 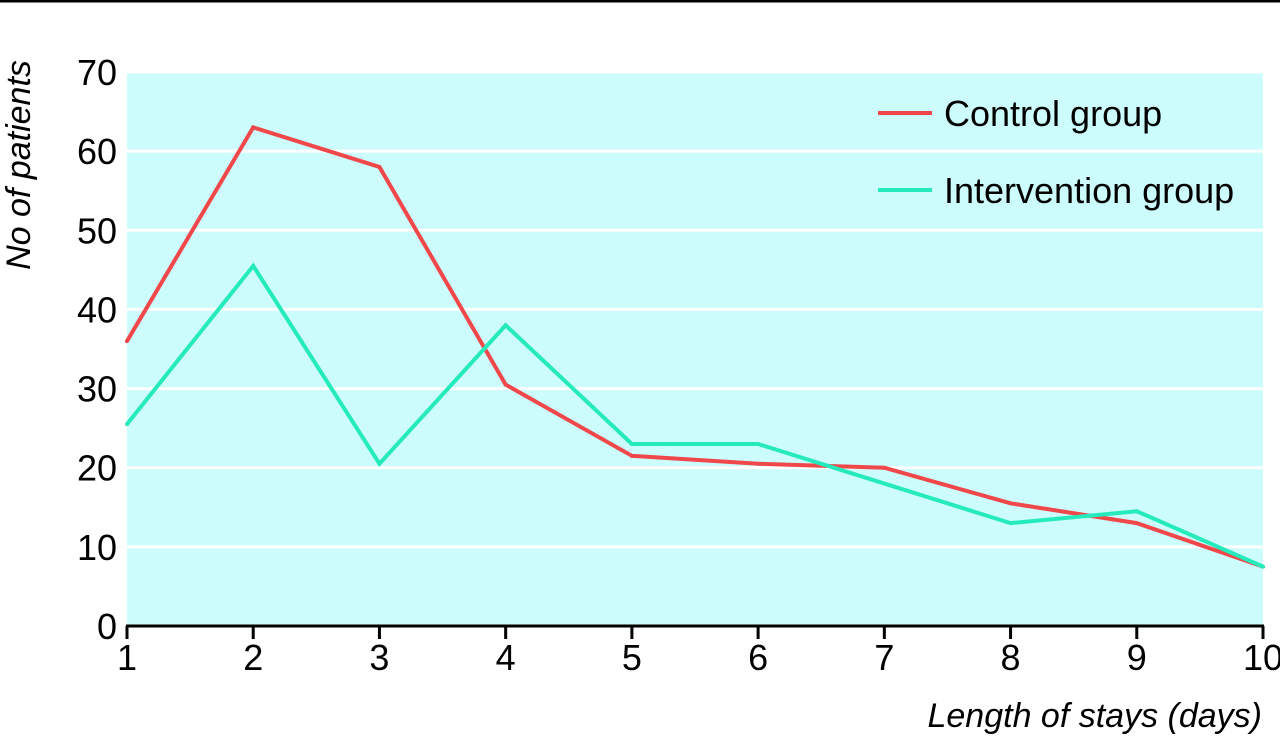 What do you see at coordinates (758, 657) in the screenshot?
I see `x-tick-label: 6` at bounding box center [758, 657].